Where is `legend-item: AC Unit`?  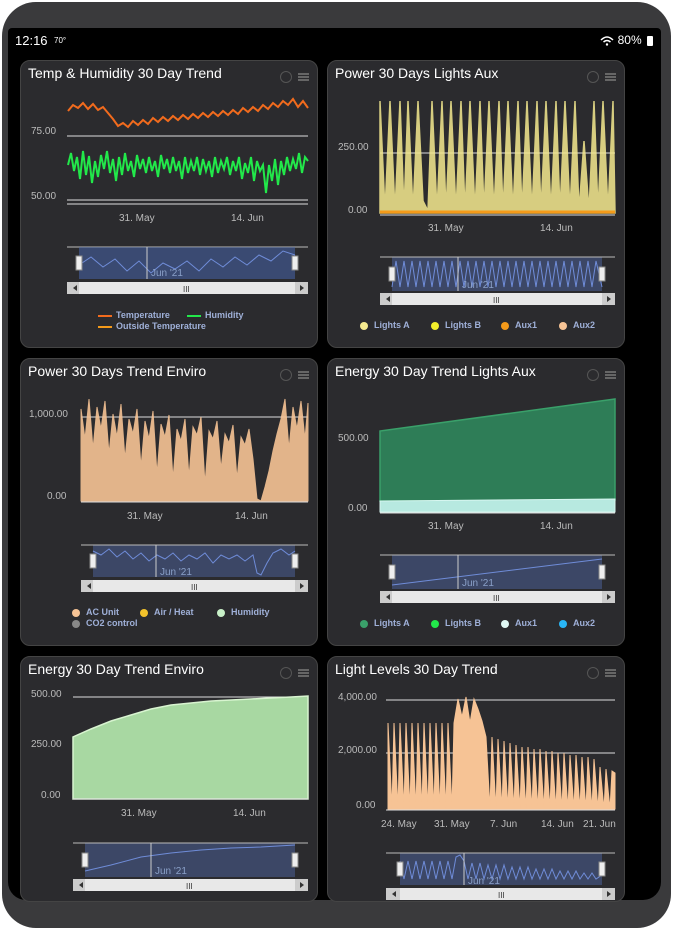
legend-item: AC Unit is located at coordinates (95, 612).